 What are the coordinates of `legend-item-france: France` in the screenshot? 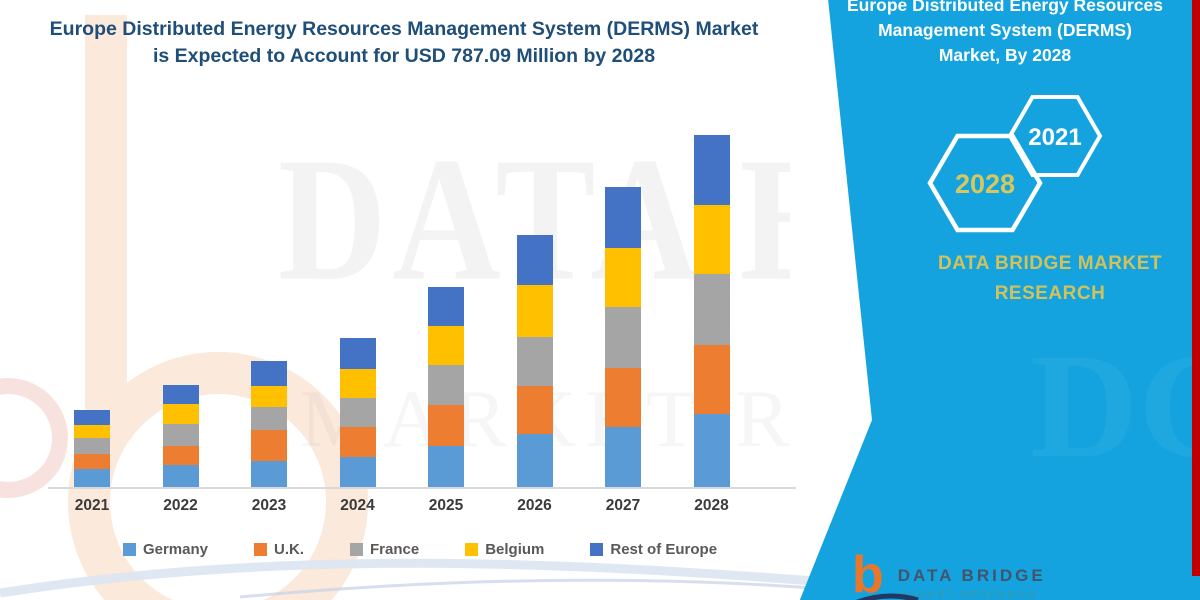 It's located at (384, 549).